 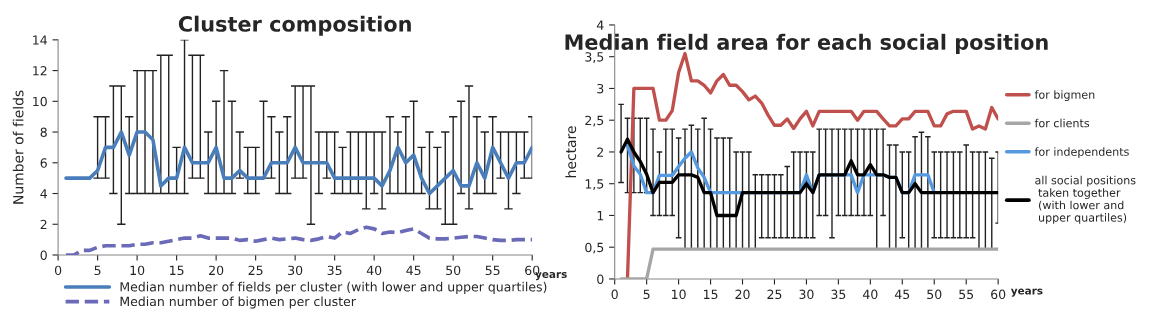 I want to click on y-tick-label: 6, so click(x=43, y=163).